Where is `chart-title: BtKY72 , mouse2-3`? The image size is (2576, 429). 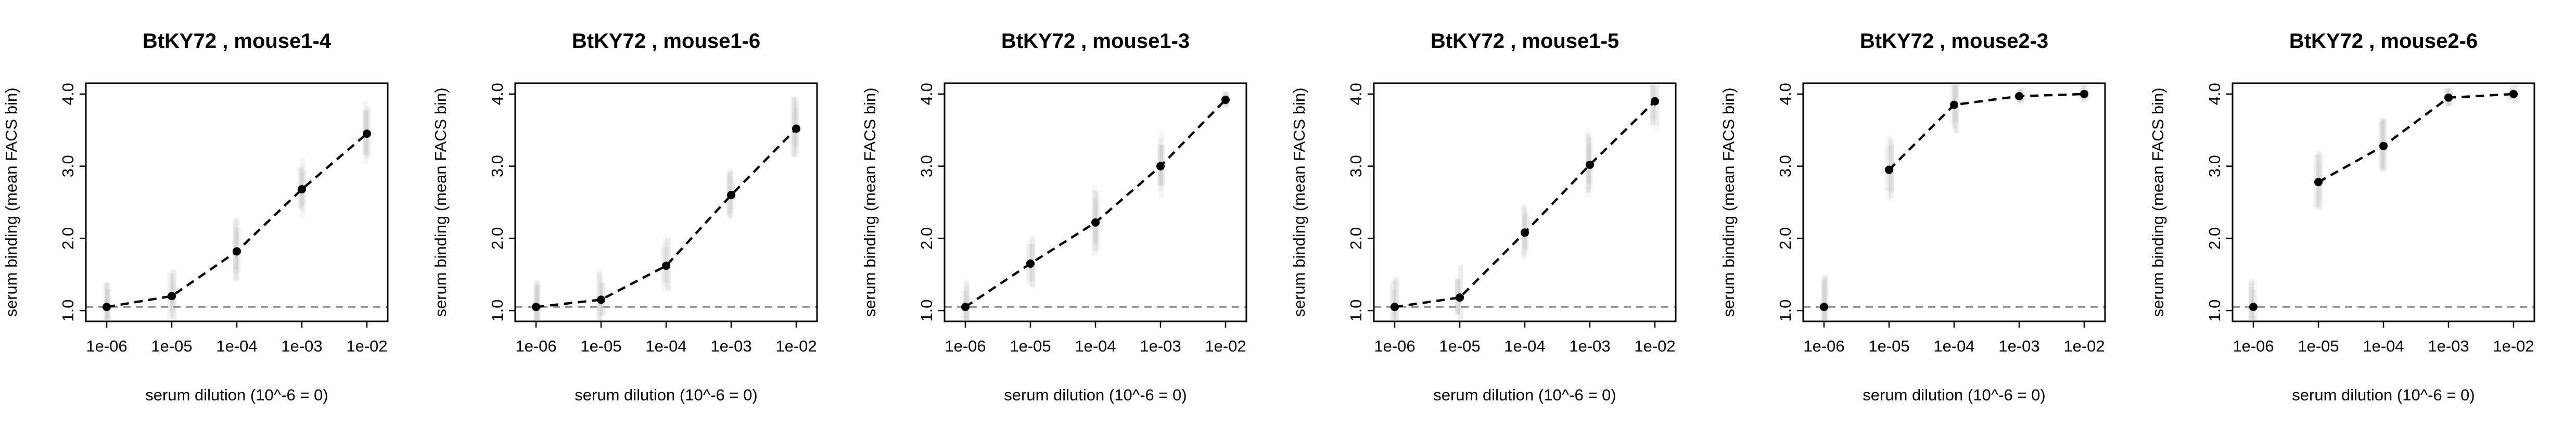
chart-title: BtKY72 , mouse2-3 is located at coordinates (1954, 41).